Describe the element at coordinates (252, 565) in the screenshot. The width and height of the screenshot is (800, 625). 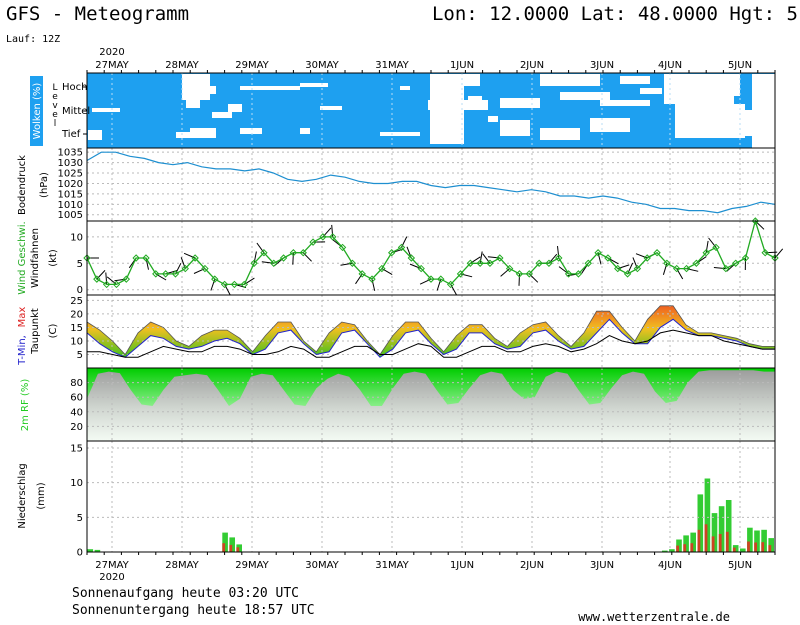
I see `day-label-bottom: 29MAY` at that location.